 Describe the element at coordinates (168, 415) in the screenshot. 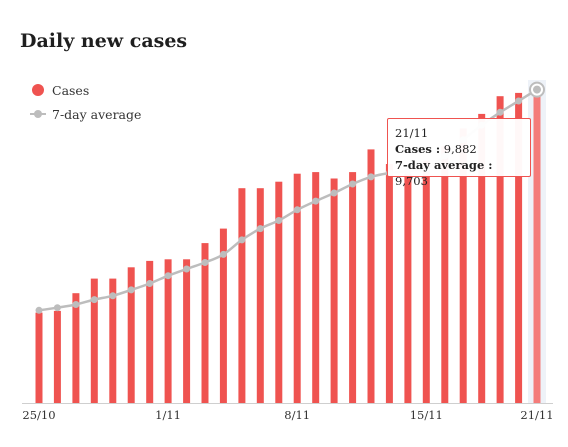

I see `x-tick-label-1/11: 1/11` at that location.